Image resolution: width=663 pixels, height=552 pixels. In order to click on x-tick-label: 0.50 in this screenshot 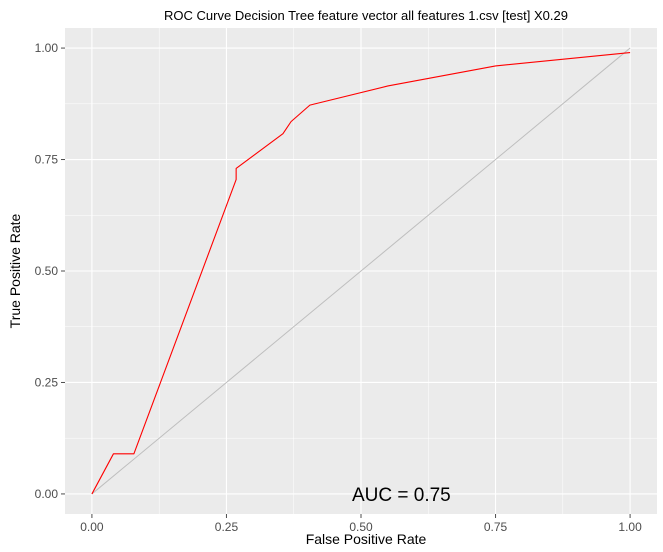, I will do `click(361, 527)`.